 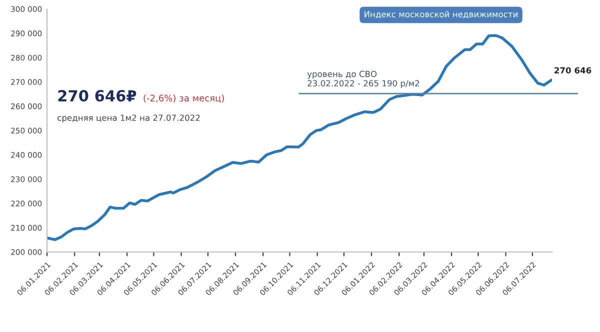 What do you see at coordinates (184, 98) in the screenshot?
I see `annotation: (-2,6%) за месяц)` at bounding box center [184, 98].